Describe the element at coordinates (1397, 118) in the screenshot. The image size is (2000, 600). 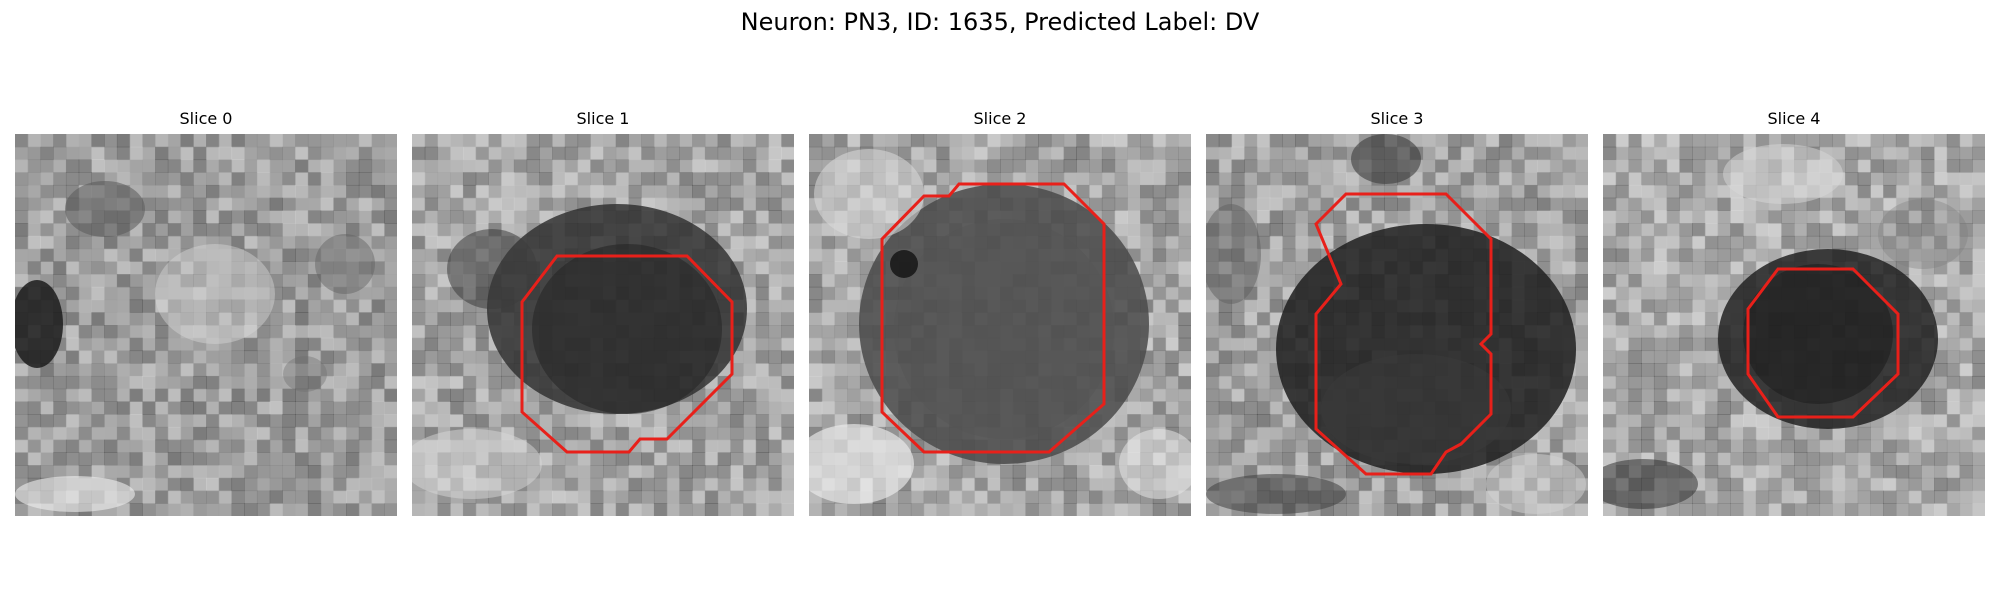
I see `slice-title-3: Slice 3` at that location.